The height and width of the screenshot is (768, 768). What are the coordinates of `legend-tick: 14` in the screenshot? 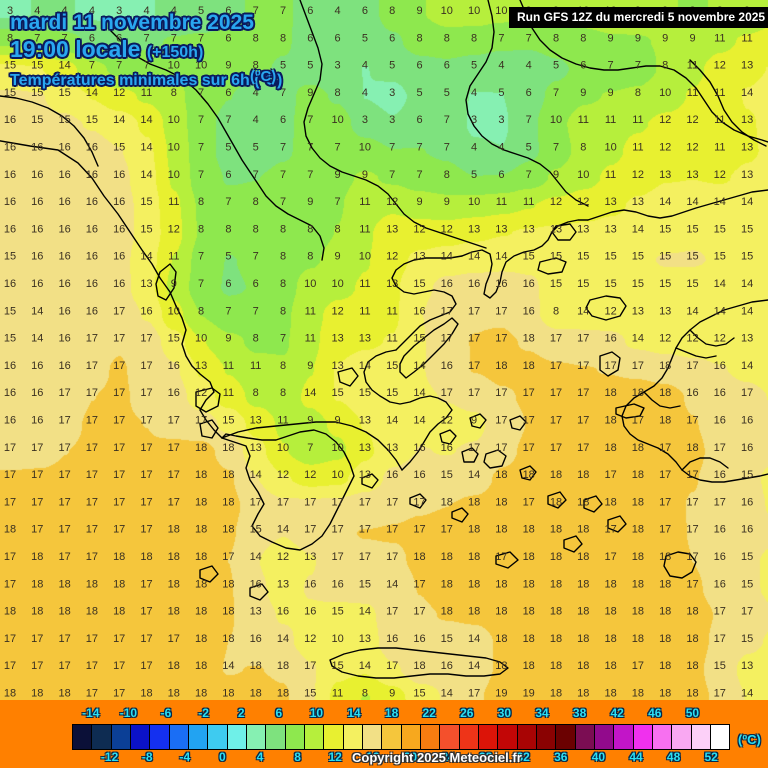 It's located at (354, 713).